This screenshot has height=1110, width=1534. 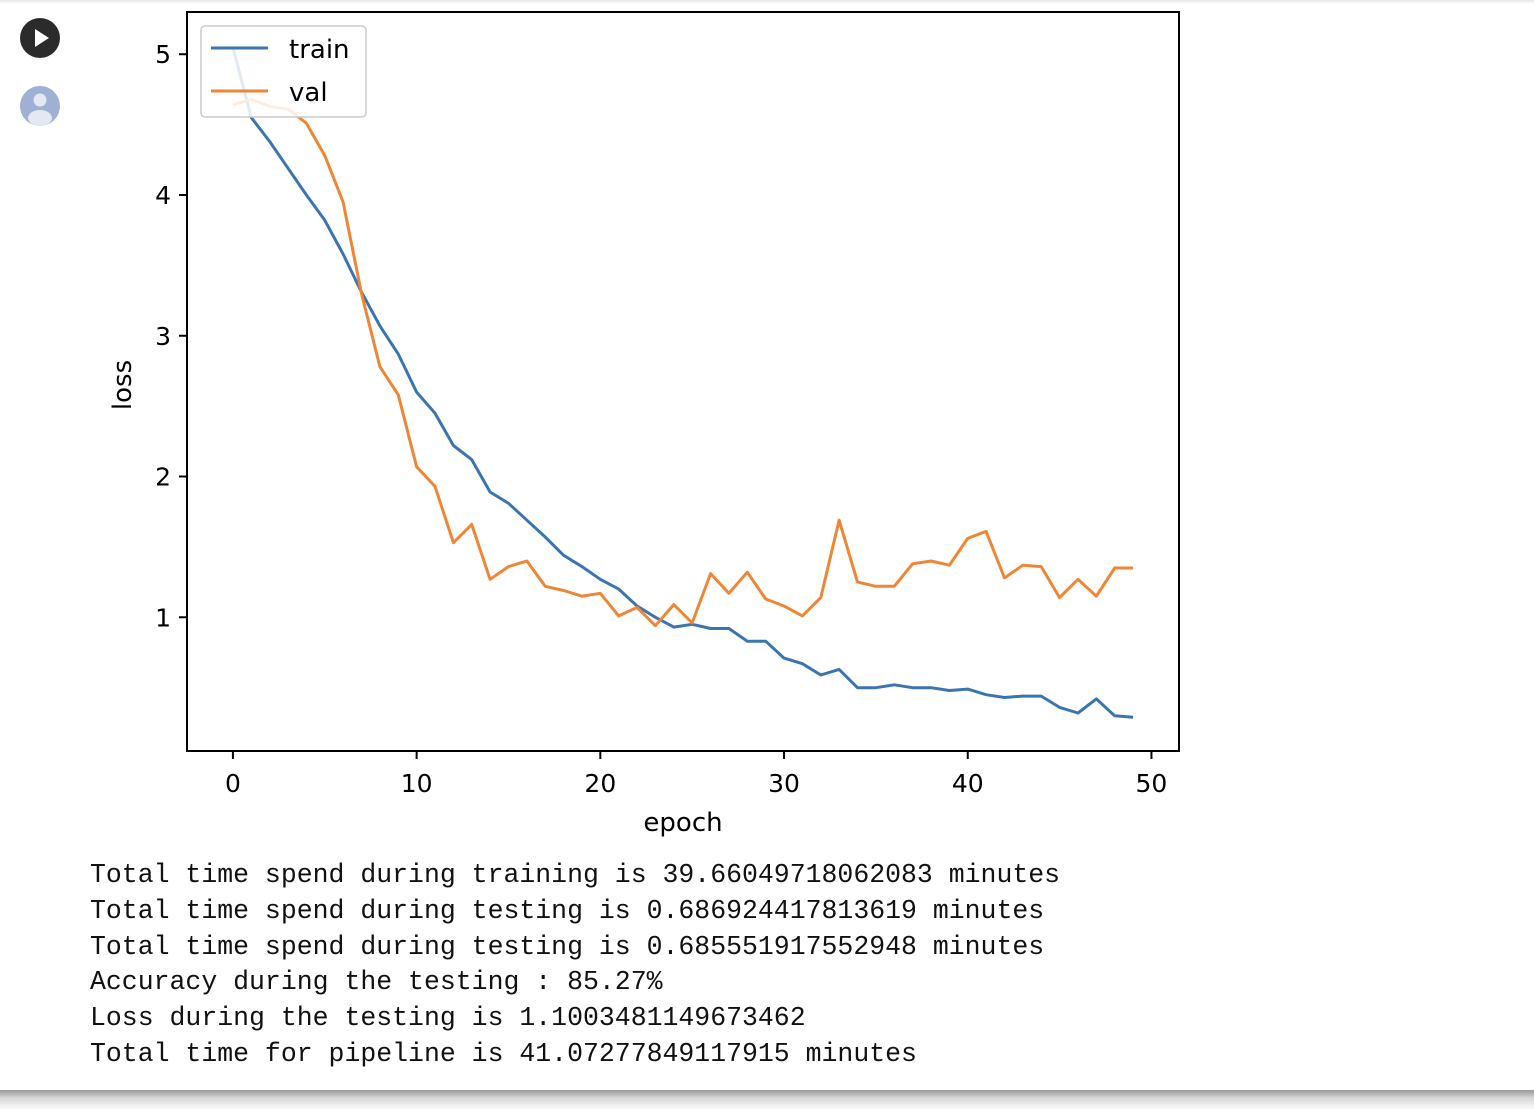 I want to click on x-tick-label: 30, so click(x=784, y=783).